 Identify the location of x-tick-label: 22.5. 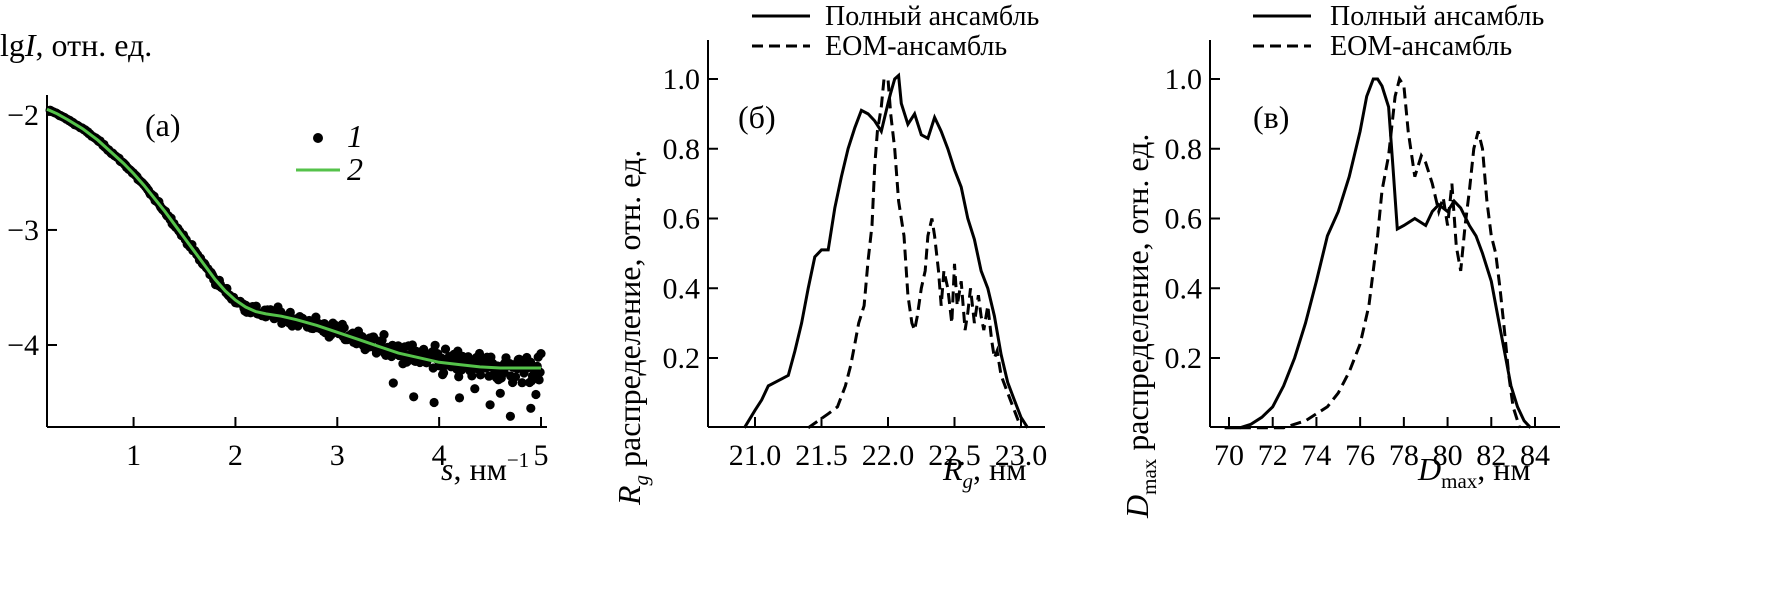
(954, 455).